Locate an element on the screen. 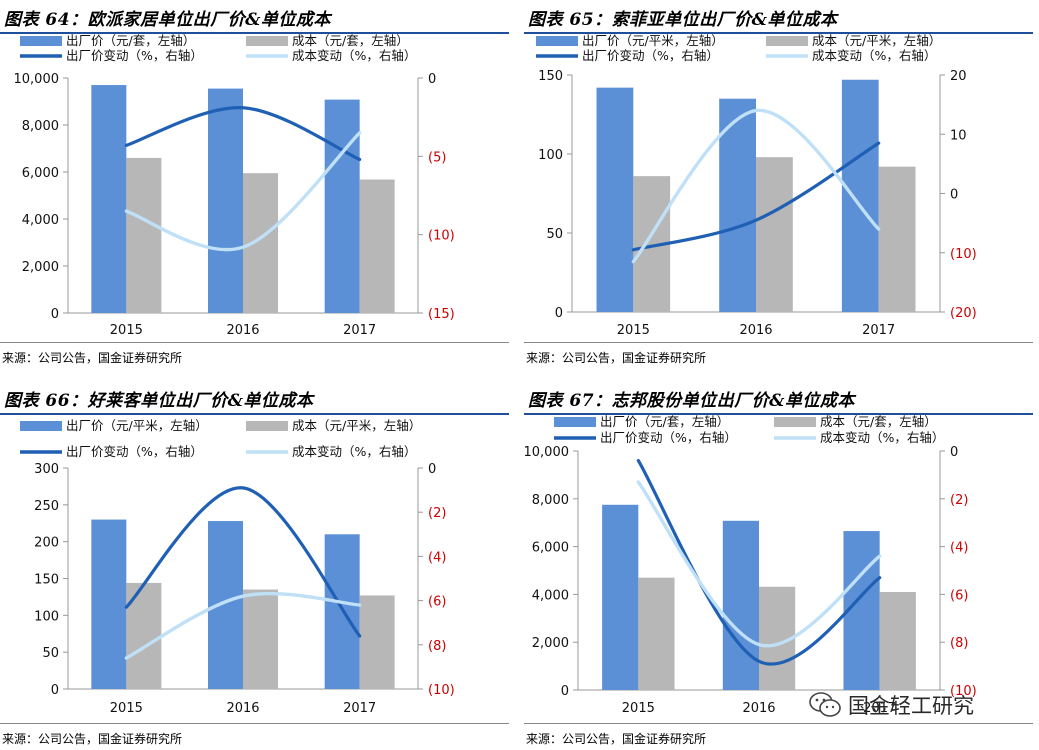 This screenshot has height=750, width=1039. legend-label: 出厂价（元/套，左轴） is located at coordinates (130, 40).